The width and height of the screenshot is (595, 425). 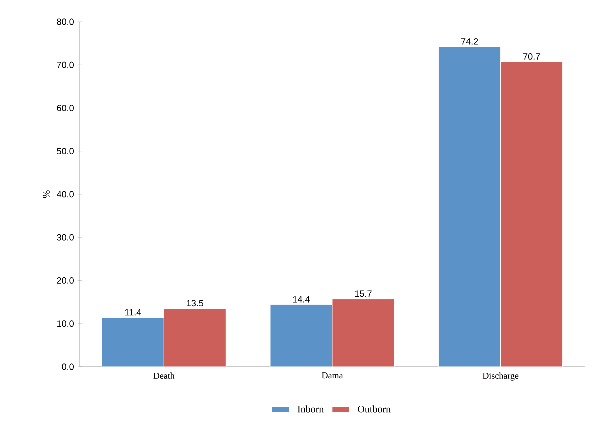 I want to click on y-tick-label: 10.0, so click(x=66, y=324).